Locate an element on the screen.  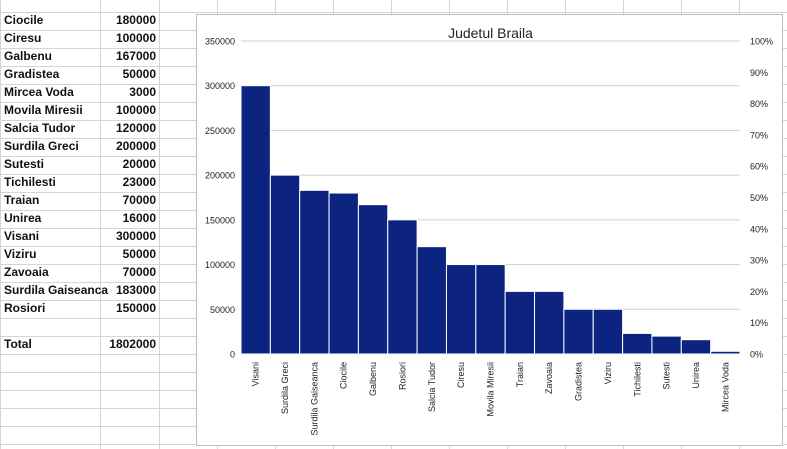
table-row: Gradistea 50000 is located at coordinates (80, 75).